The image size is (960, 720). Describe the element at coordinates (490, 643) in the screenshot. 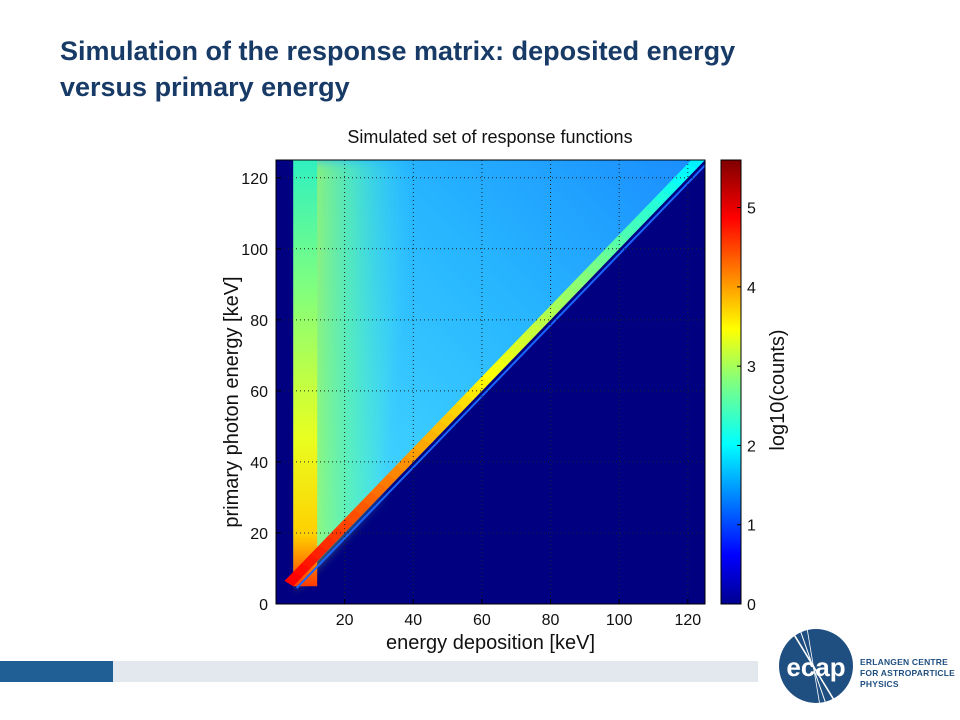

I see `x-axis-label: energy deposition [keV]` at that location.